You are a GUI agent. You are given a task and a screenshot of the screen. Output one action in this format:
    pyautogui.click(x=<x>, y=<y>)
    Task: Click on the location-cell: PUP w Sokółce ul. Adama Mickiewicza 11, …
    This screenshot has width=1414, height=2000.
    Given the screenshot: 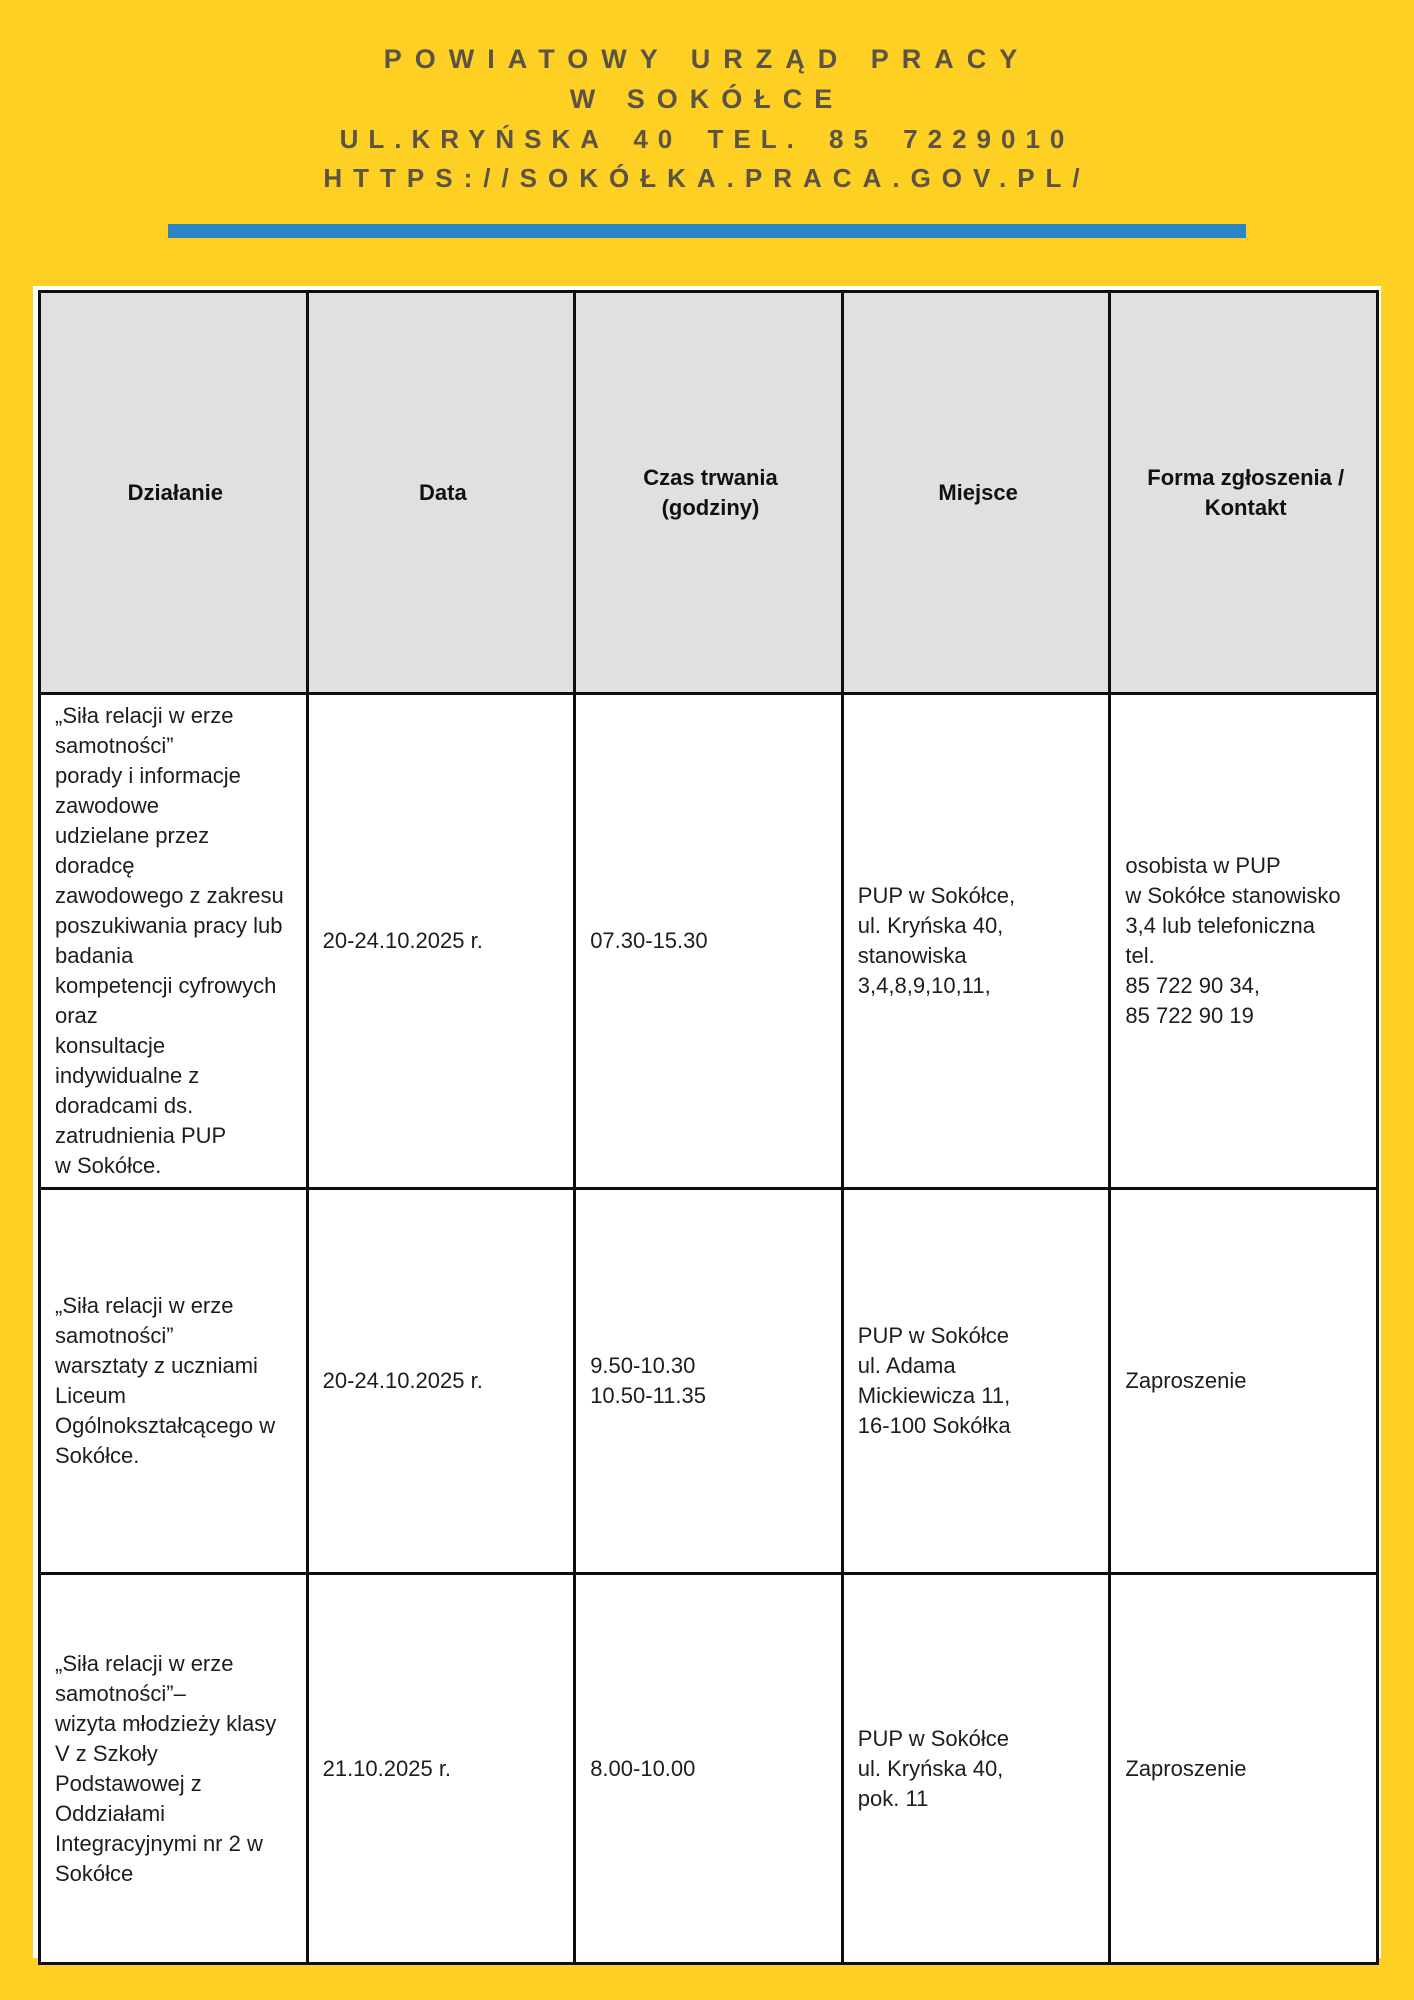 What is the action you would take?
    pyautogui.click(x=976, y=1381)
    